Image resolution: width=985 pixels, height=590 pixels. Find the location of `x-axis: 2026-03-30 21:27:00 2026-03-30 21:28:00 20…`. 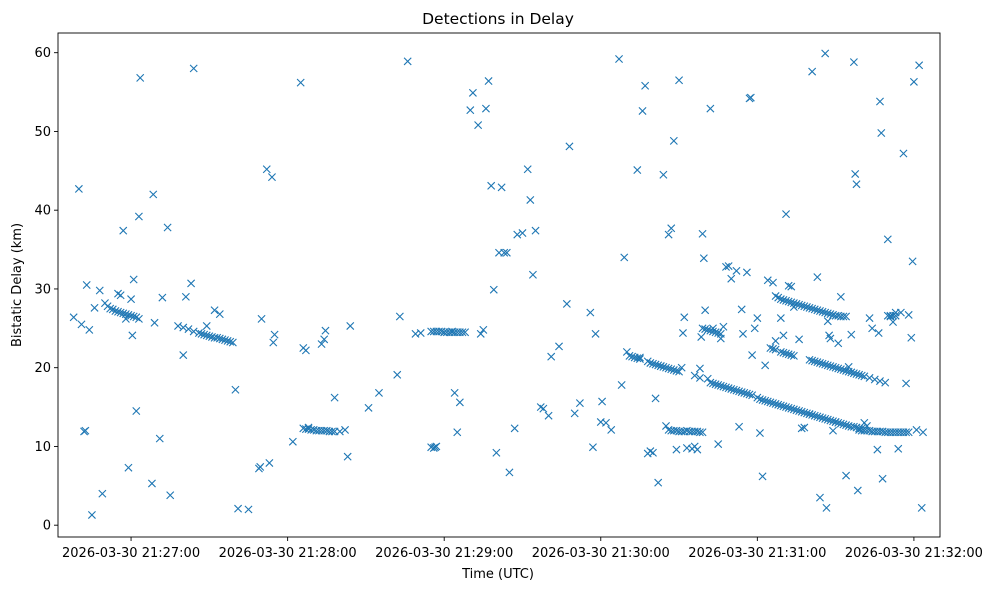

x-axis: 2026-03-30 21:27:00 2026-03-30 21:28:00 20… is located at coordinates (522, 549).